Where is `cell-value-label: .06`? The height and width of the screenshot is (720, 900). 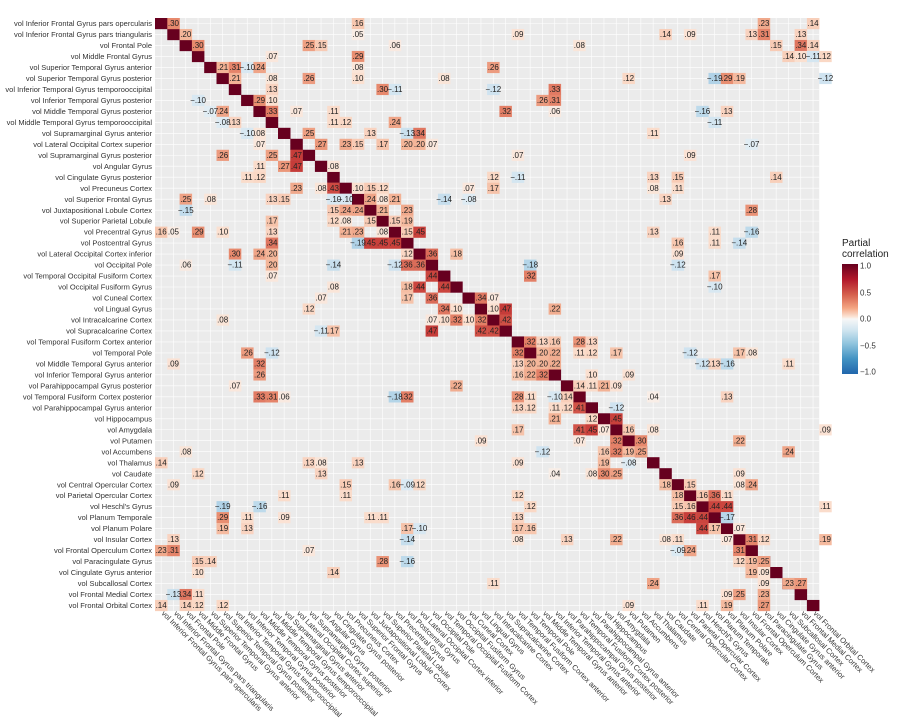
cell-value-label: .06 is located at coordinates (186, 265).